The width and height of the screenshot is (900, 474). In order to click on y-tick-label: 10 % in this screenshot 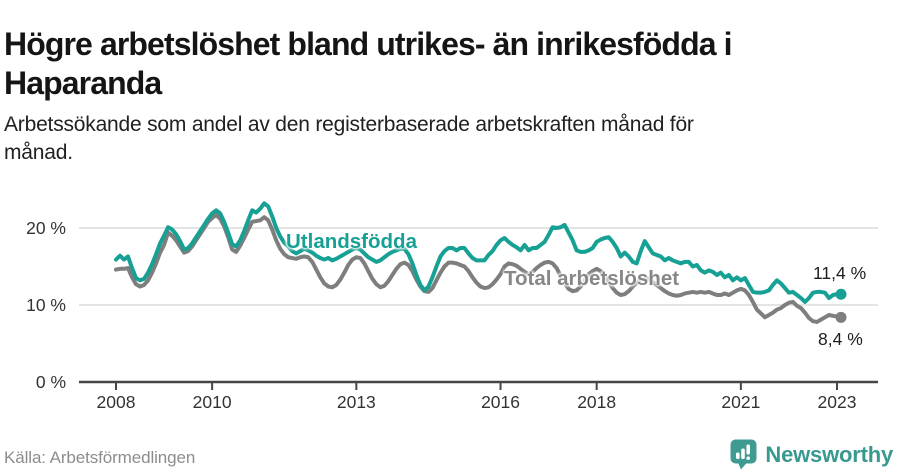, I will do `click(46, 305)`.